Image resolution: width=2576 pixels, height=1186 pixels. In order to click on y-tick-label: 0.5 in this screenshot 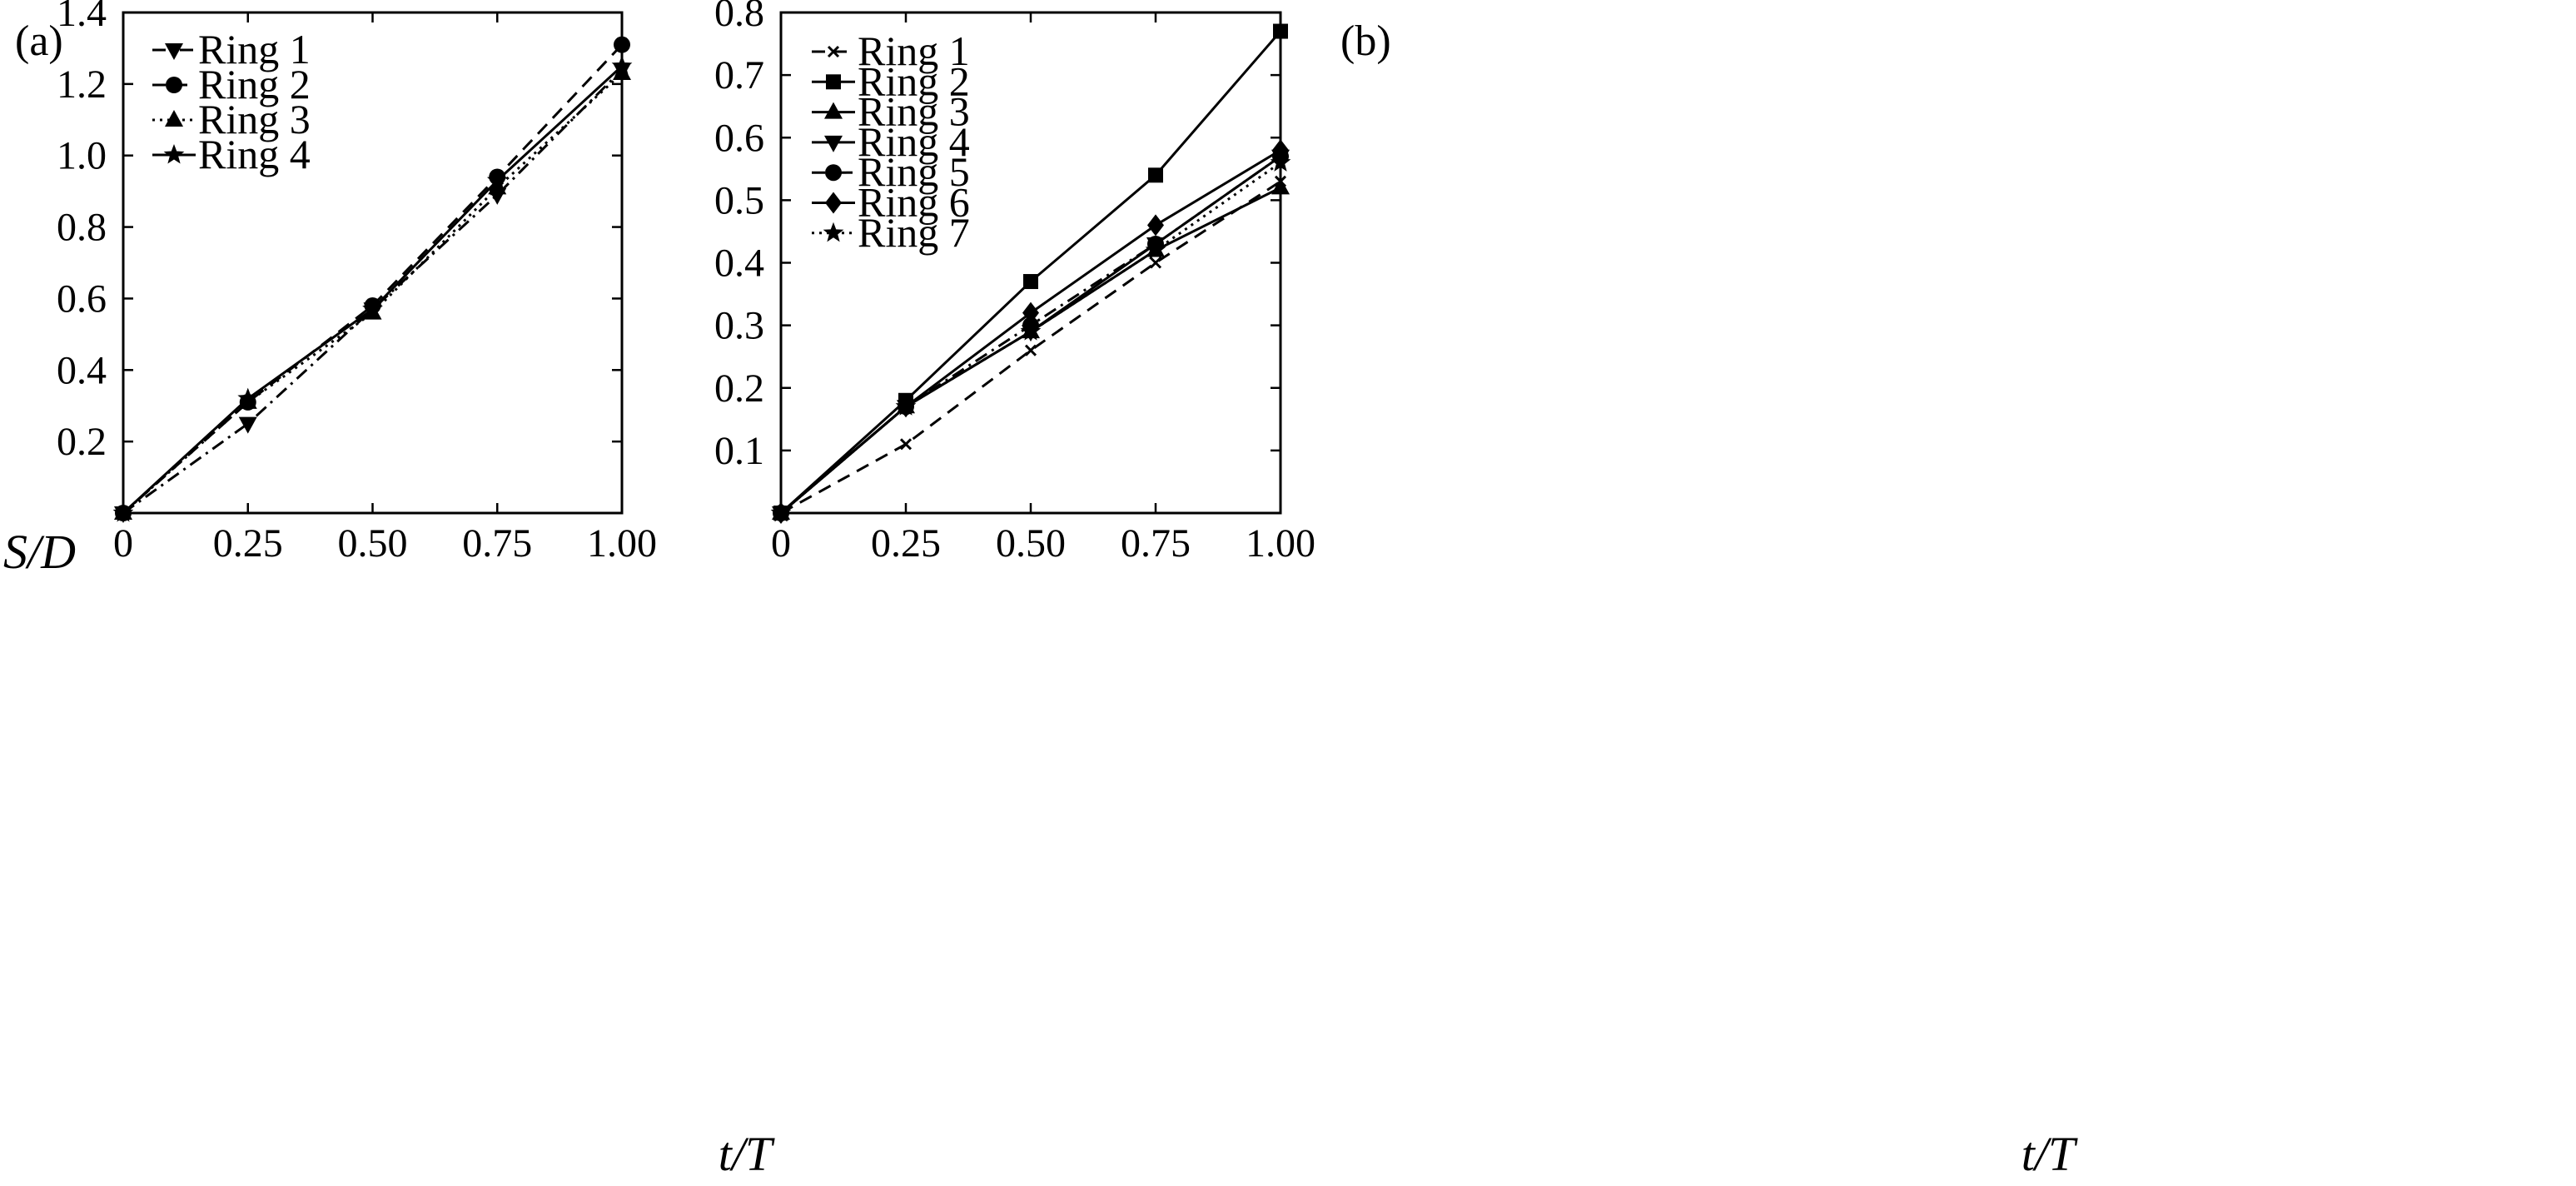, I will do `click(739, 200)`.